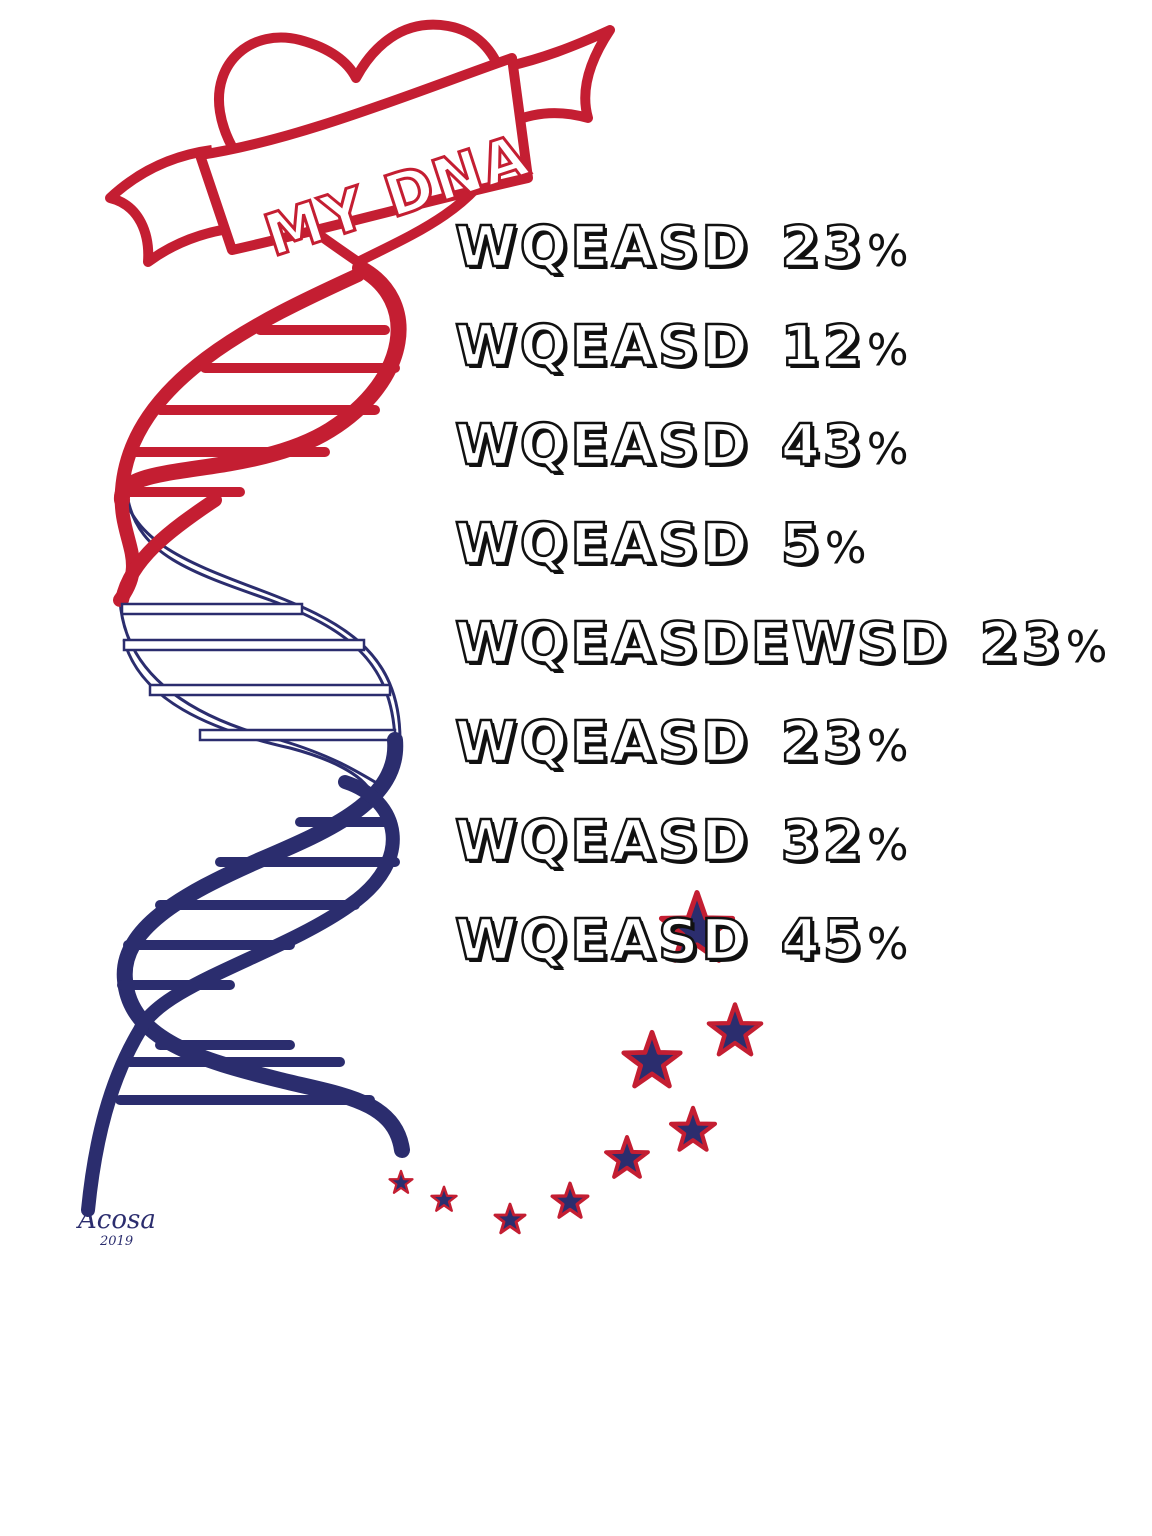 This screenshot has width=1152, height=1536. I want to click on list-item: WQEASDEWSD 23 %, so click(781, 663).